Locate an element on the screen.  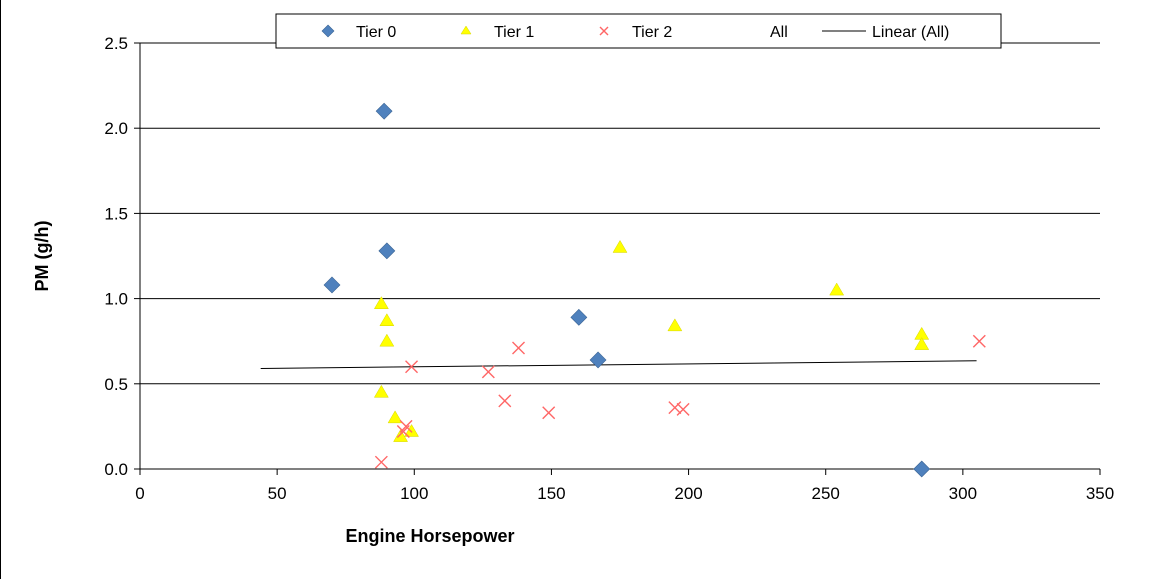
x-tick-labels: 0 50 100 150 200 250 300 350 is located at coordinates (624, 493).